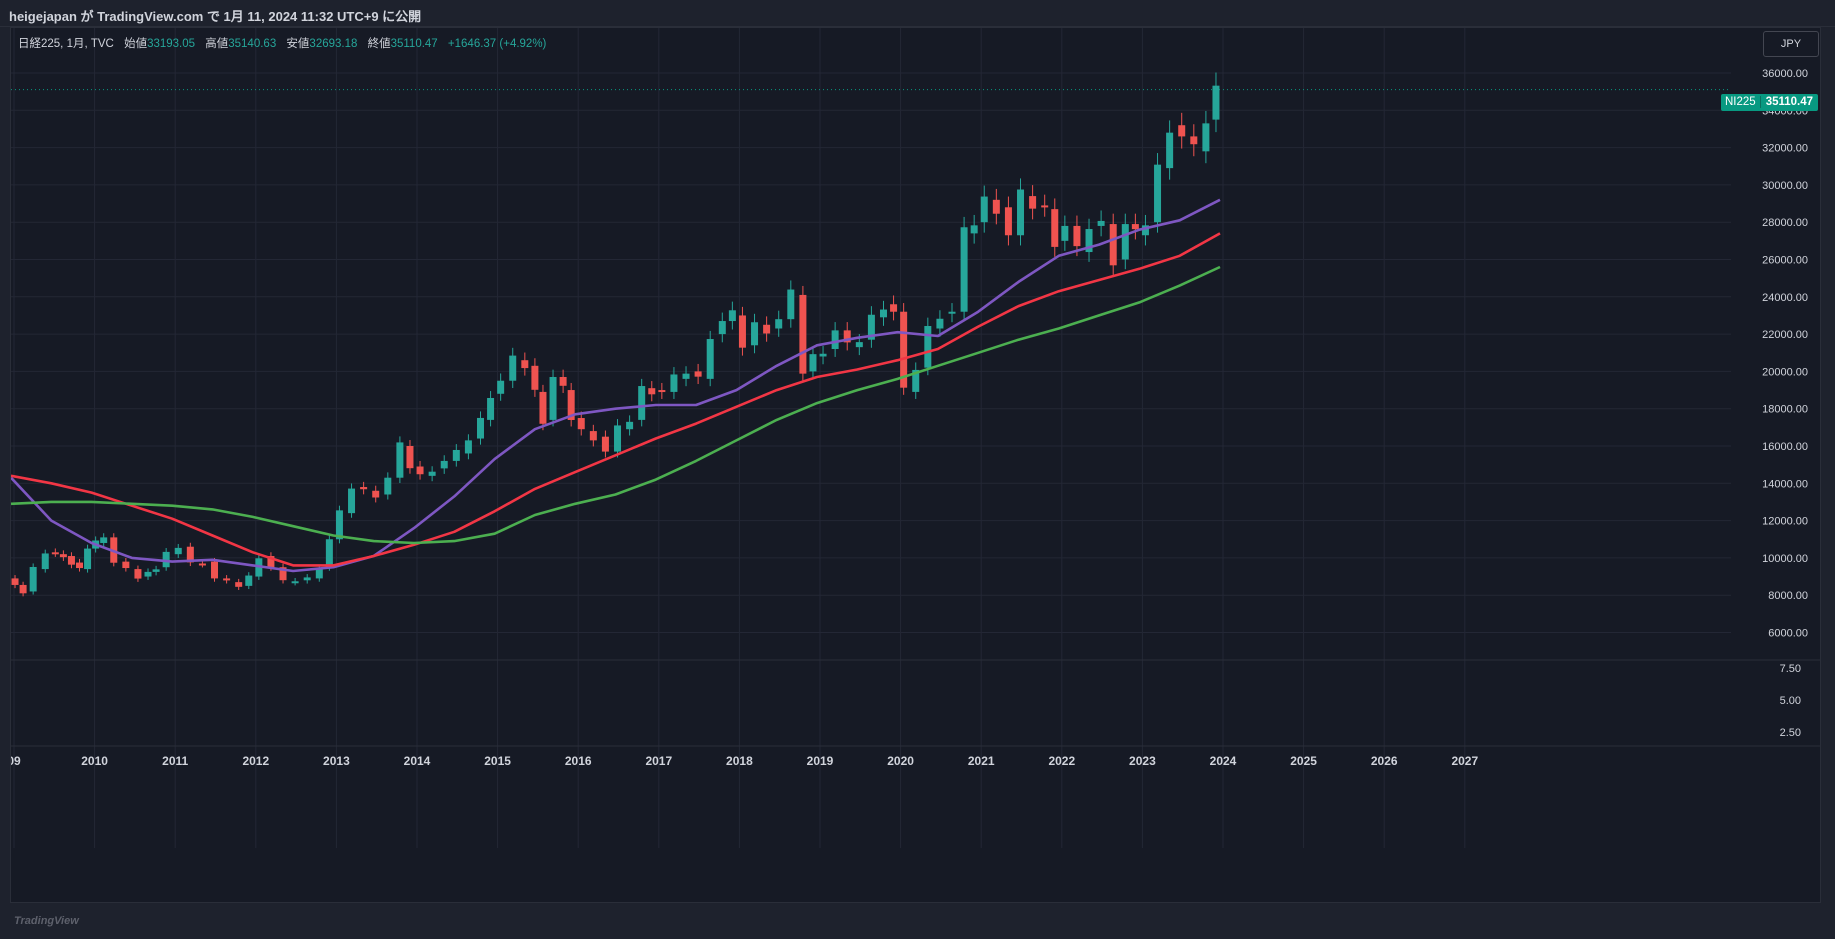 Image resolution: width=1835 pixels, height=939 pixels. What do you see at coordinates (578, 761) in the screenshot?
I see `x-tick-label: 2016` at bounding box center [578, 761].